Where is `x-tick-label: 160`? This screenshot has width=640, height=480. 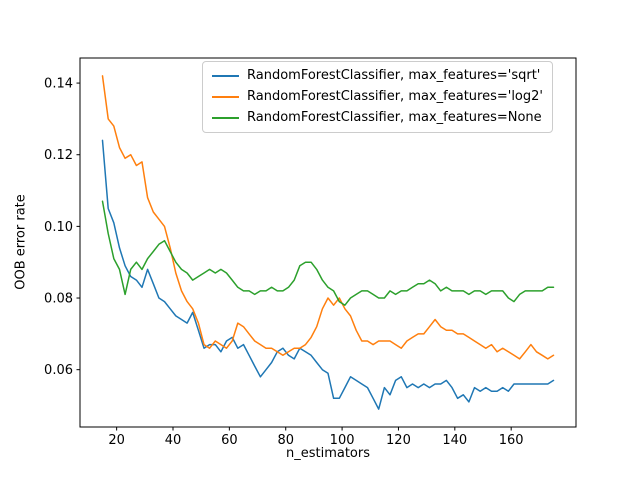 x-tick-label: 160 is located at coordinates (511, 440).